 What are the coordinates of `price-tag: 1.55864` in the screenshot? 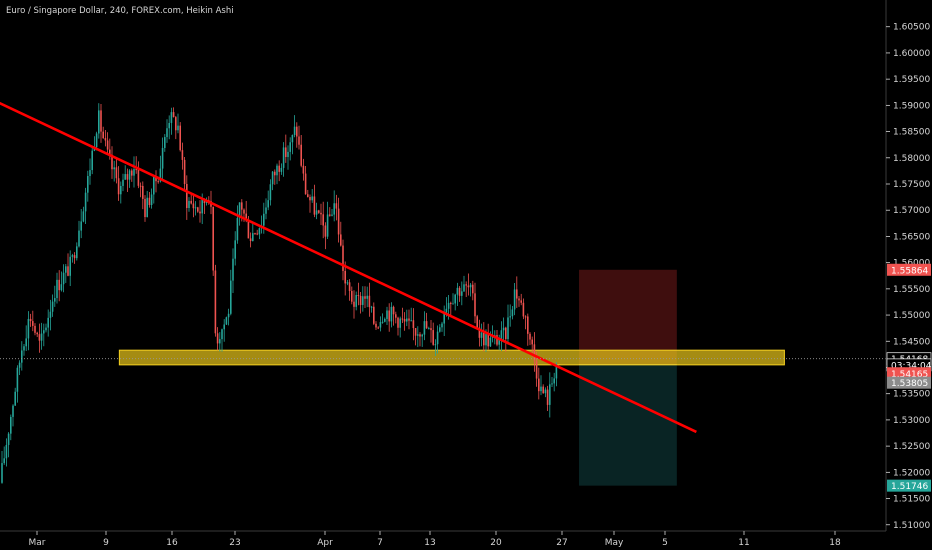 It's located at (909, 269).